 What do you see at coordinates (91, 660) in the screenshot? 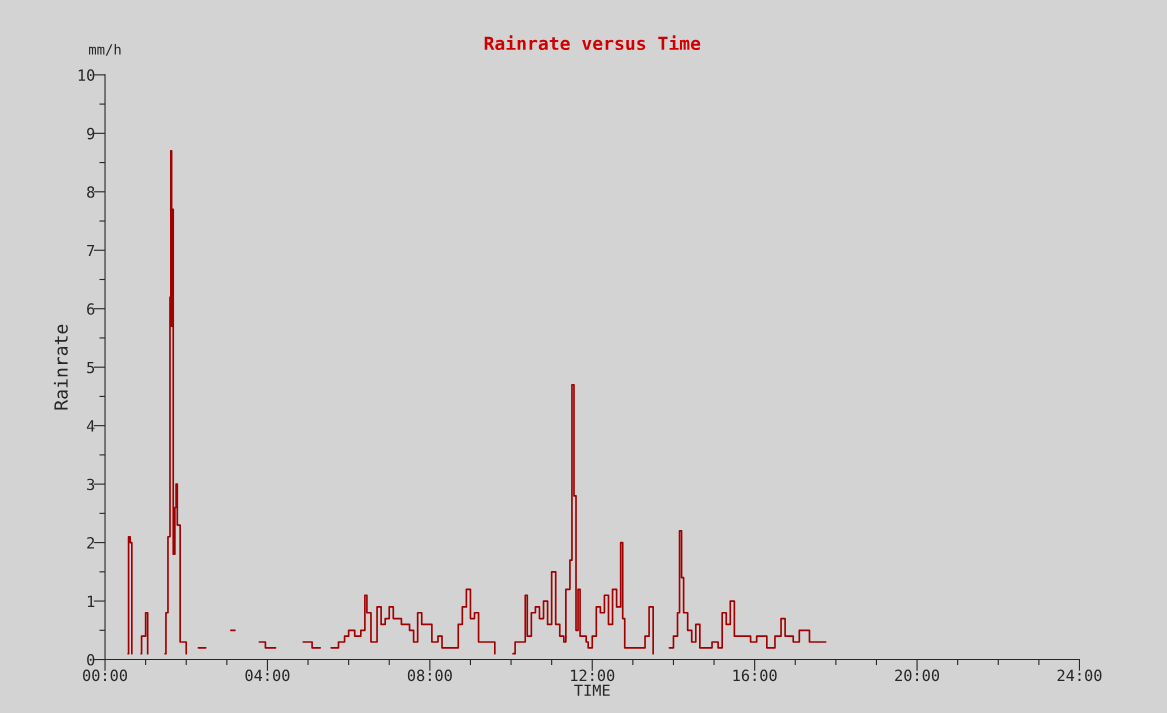
I see `y-tick-label: 0` at bounding box center [91, 660].